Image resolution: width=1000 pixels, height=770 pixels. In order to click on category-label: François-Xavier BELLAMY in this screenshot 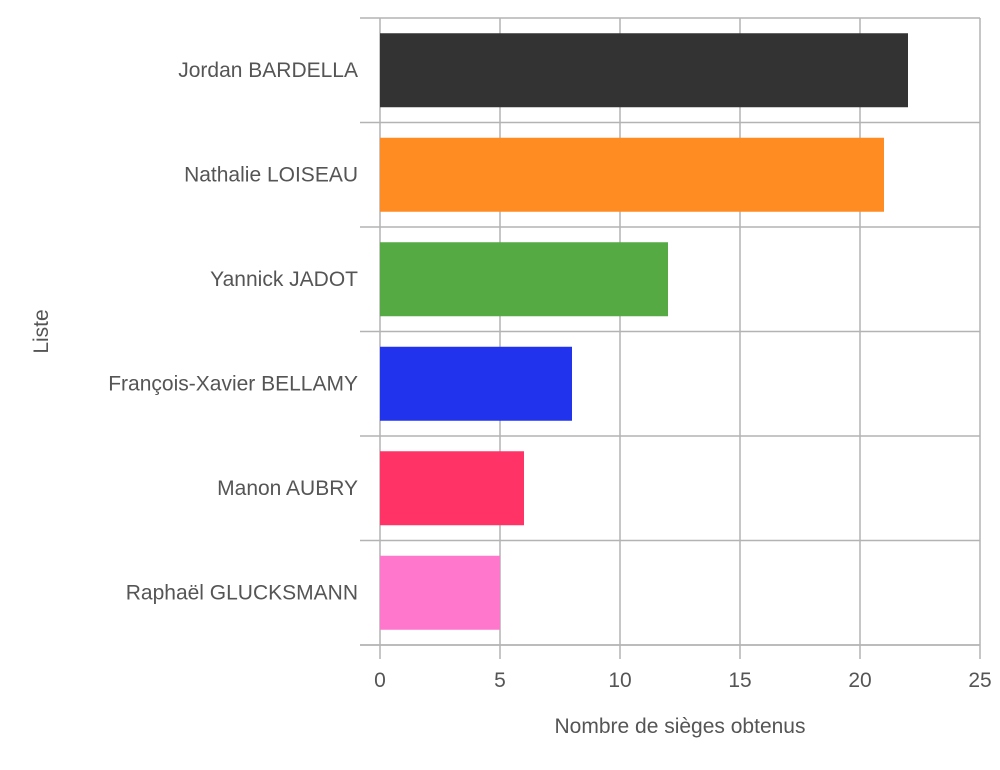, I will do `click(233, 383)`.